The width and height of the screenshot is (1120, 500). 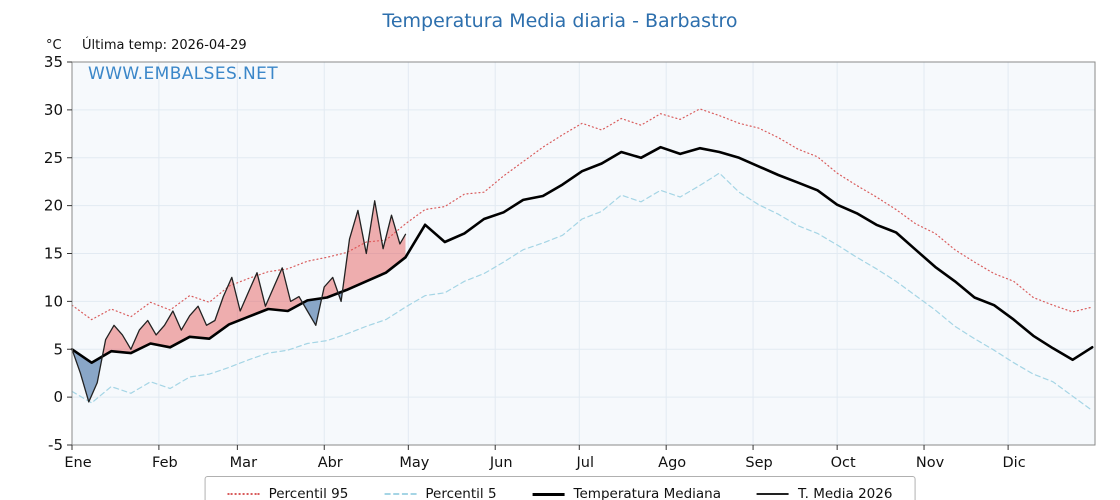 I want to click on last-temp-label: Última temp: 2026-04-29, so click(x=164, y=45).